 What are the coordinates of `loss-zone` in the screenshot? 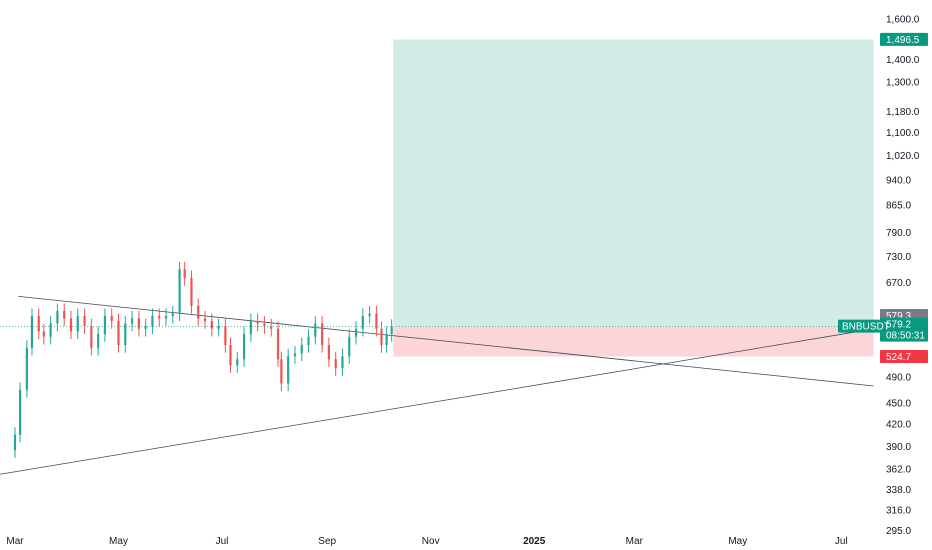 It's located at (633, 341).